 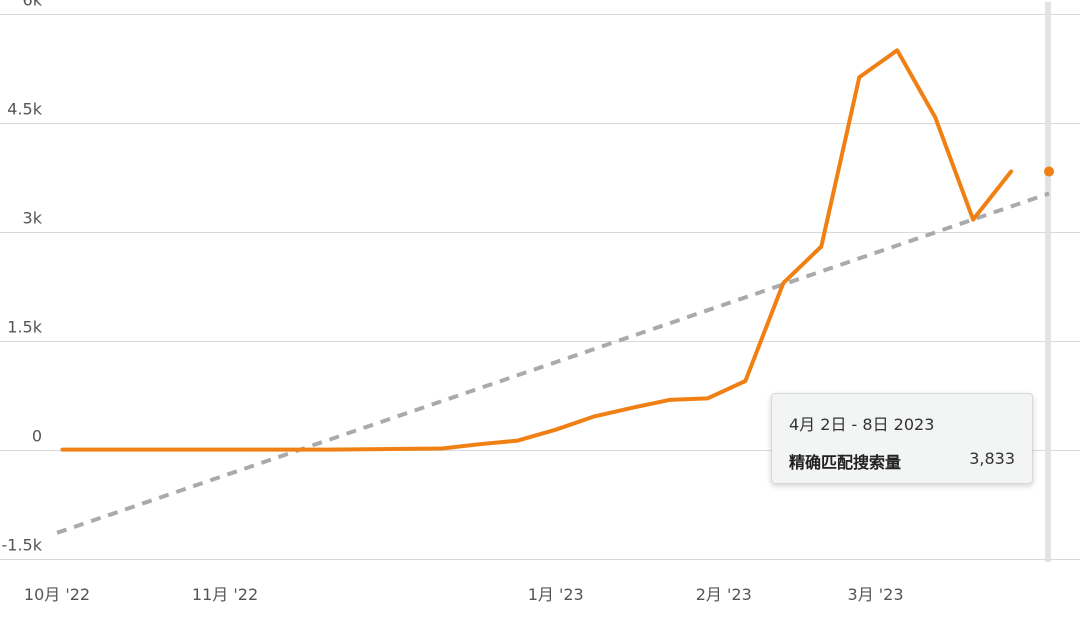 I want to click on x-tick-label: 11月 '22, so click(x=225, y=594).